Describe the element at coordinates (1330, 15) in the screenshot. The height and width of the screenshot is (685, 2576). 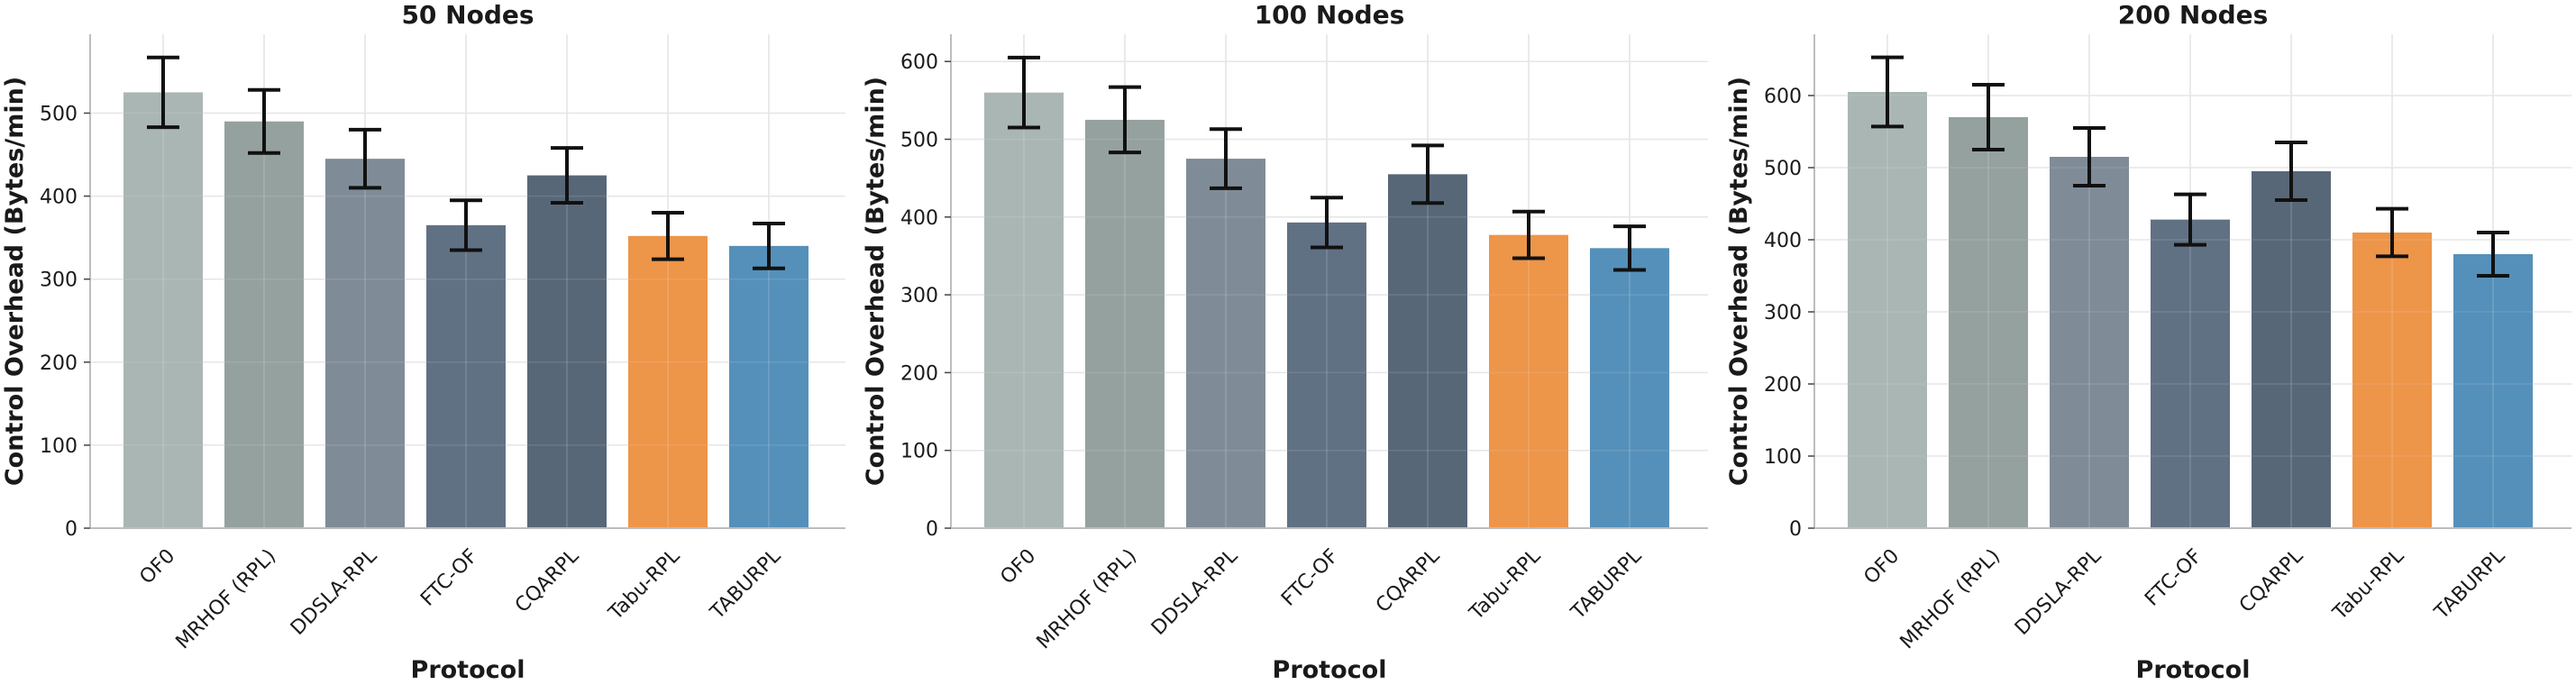
I see `chart-title: 100 Nodes` at that location.